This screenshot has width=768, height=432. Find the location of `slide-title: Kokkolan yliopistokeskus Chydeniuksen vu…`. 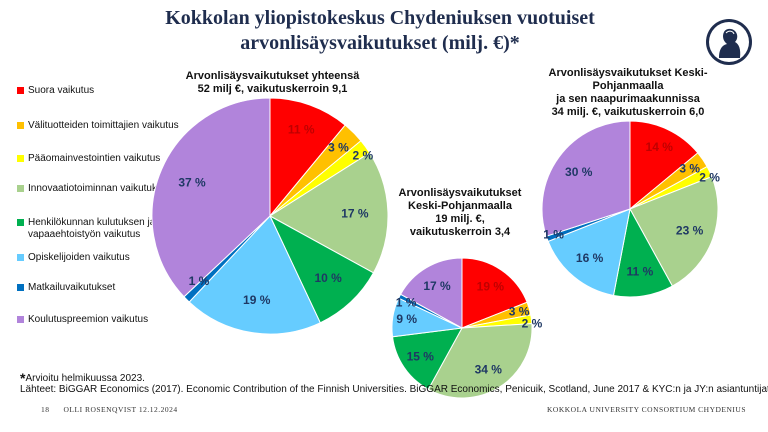

slide-title: Kokkolan yliopistokeskus Chydeniuksen vu… is located at coordinates (380, 31).